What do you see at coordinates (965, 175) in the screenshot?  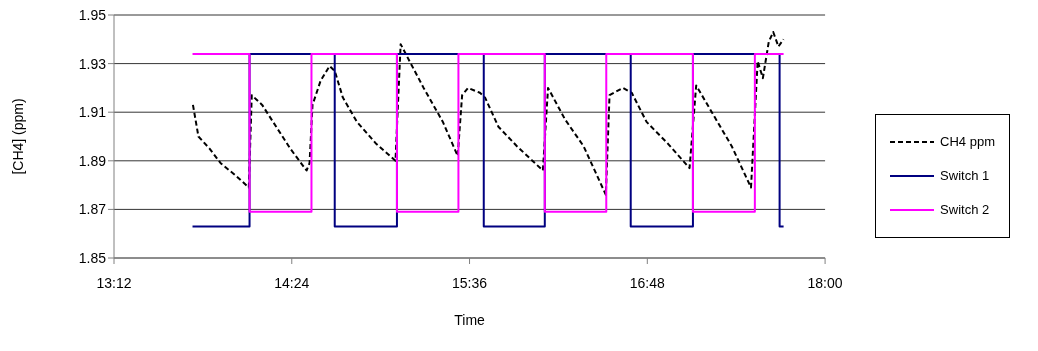 I see `legend-label: Switch 1` at bounding box center [965, 175].